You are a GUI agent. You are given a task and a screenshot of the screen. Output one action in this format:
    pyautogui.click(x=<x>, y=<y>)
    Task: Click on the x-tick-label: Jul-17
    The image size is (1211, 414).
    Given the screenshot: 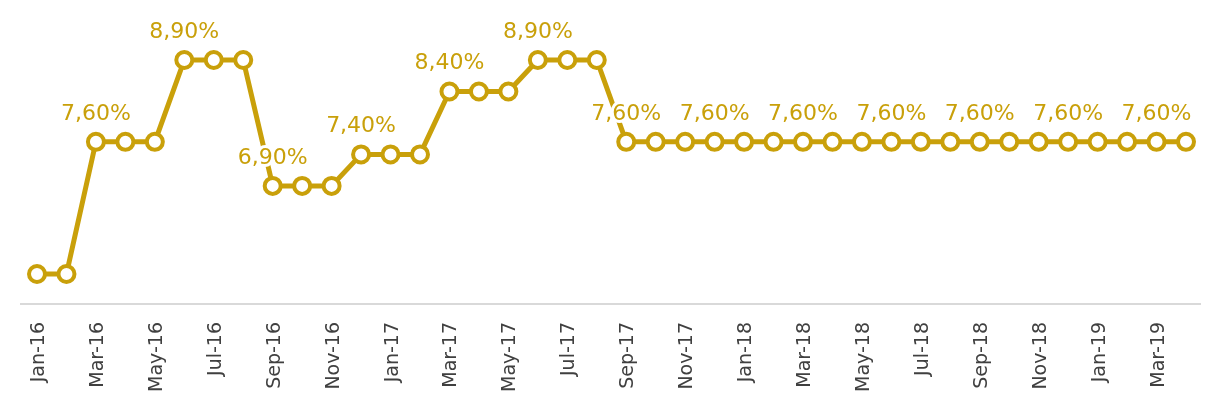 What is the action you would take?
    pyautogui.click(x=567, y=349)
    